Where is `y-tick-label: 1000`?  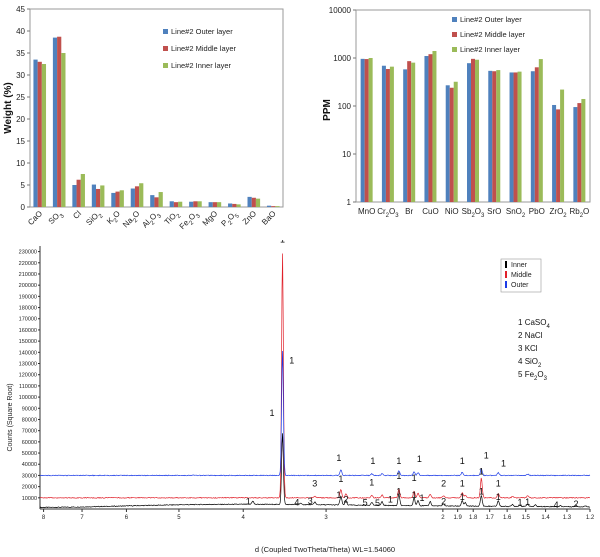
y-tick-label: 1000 is located at coordinates (342, 58).